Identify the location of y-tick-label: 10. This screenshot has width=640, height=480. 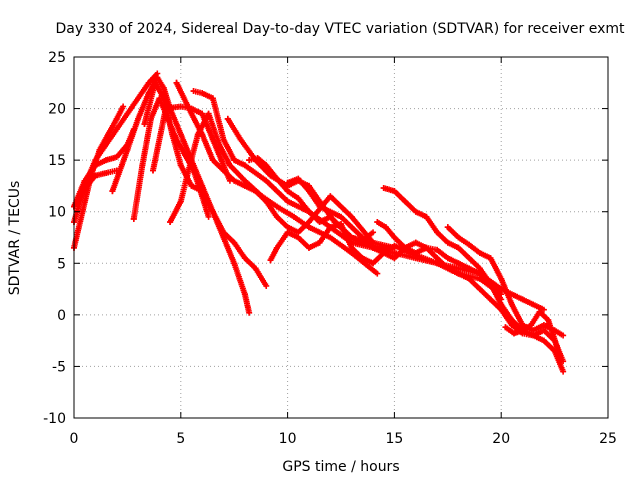
(57, 213).